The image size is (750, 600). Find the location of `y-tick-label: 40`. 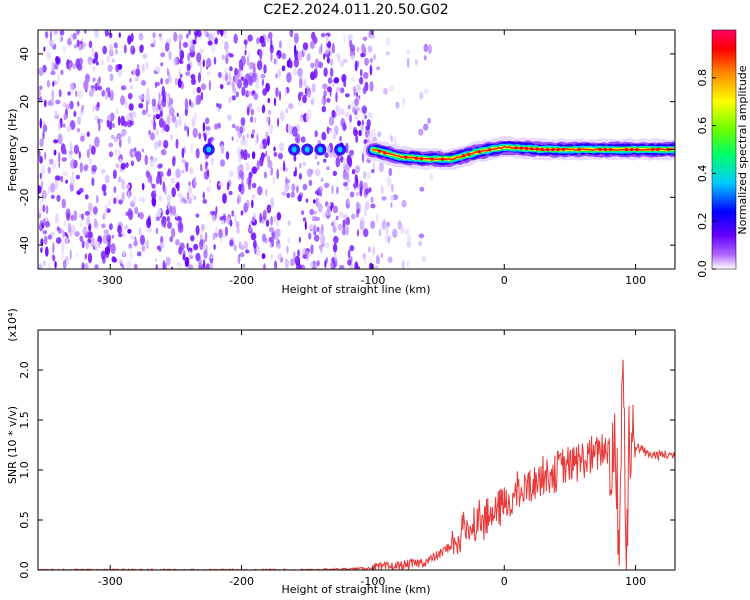

y-tick-label: 40 is located at coordinates (24, 54).